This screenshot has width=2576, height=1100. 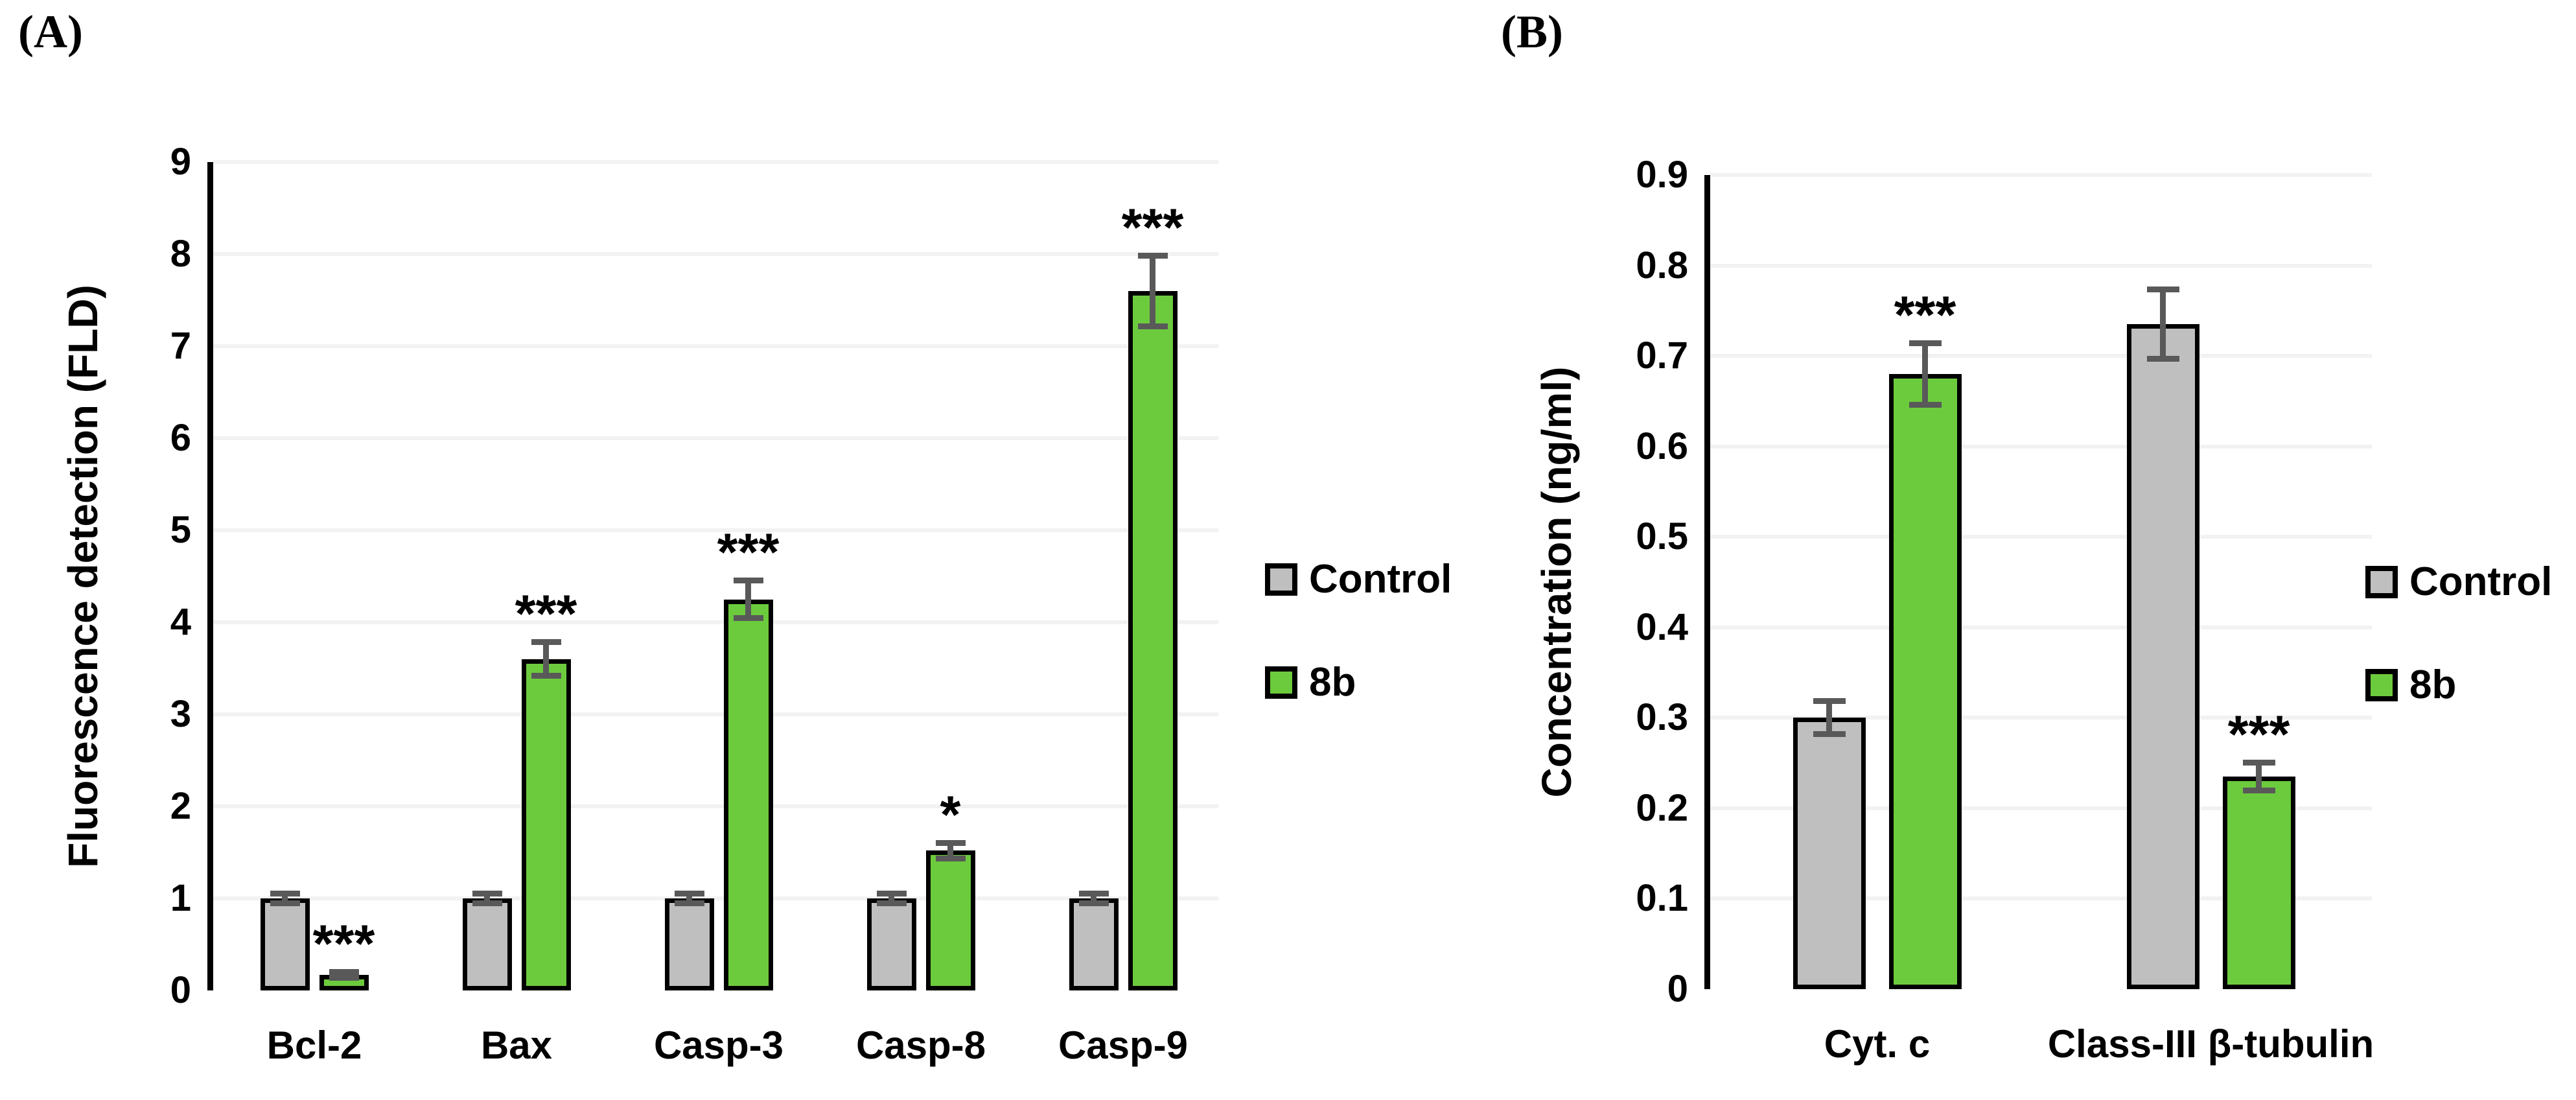 What do you see at coordinates (1662, 536) in the screenshot?
I see `y-tick-label: 0.5` at bounding box center [1662, 536].